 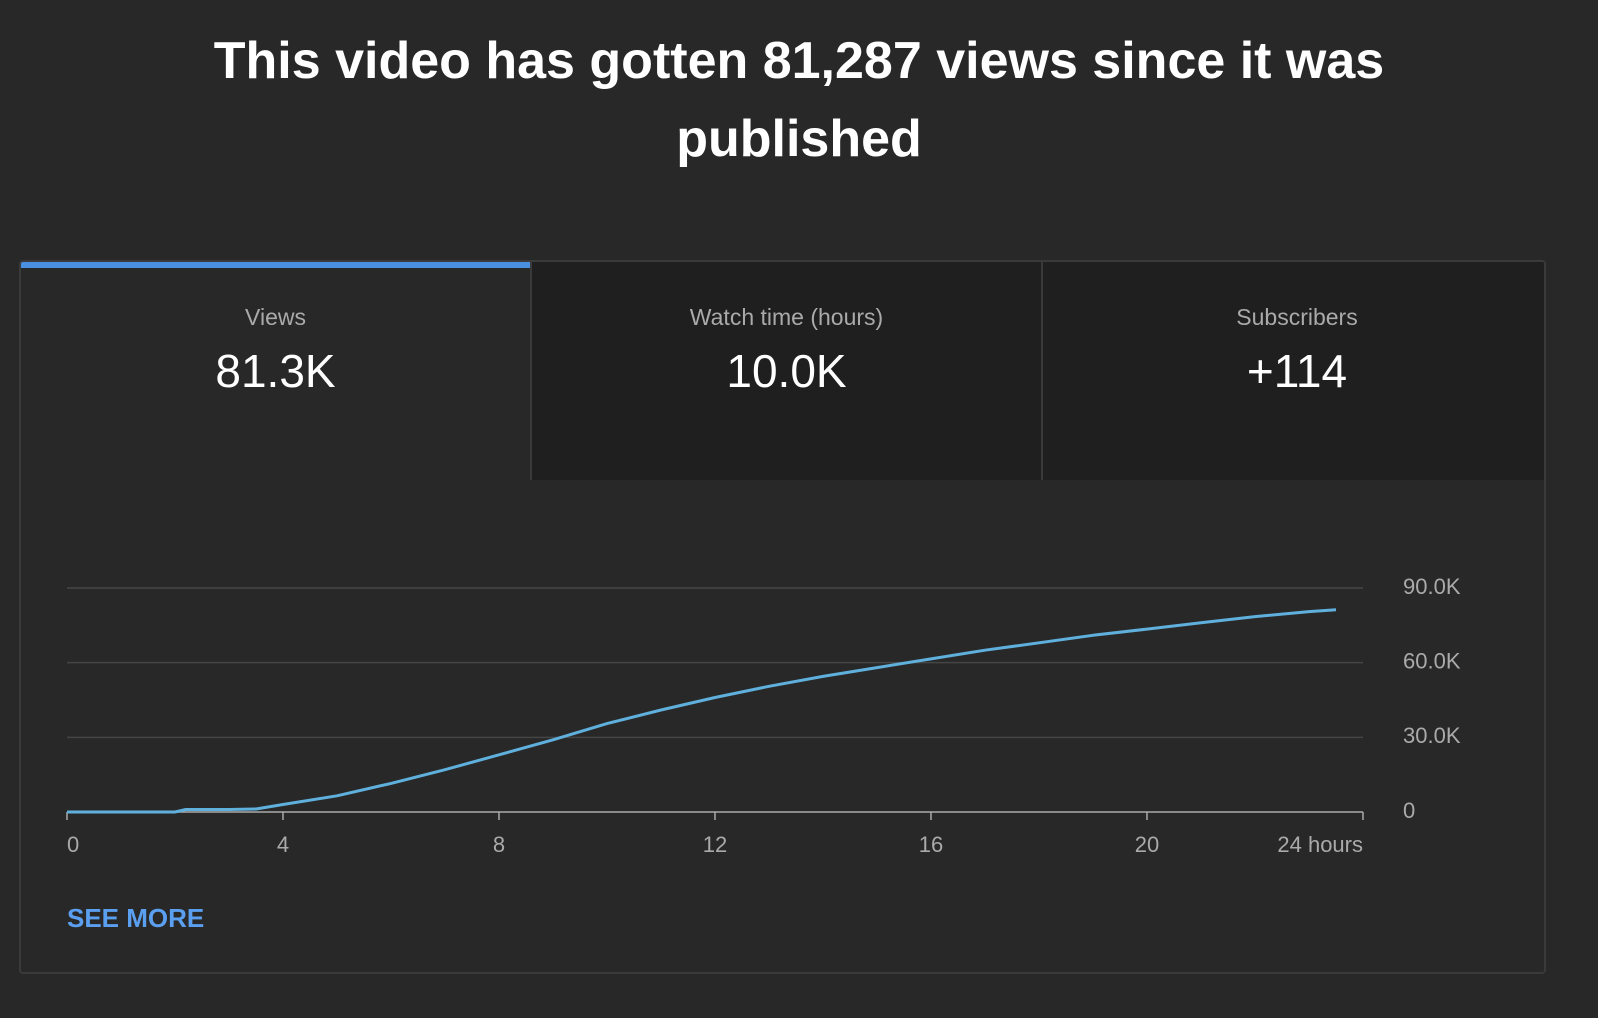 What do you see at coordinates (786, 317) in the screenshot?
I see `tab-label: Watch time (hours)` at bounding box center [786, 317].